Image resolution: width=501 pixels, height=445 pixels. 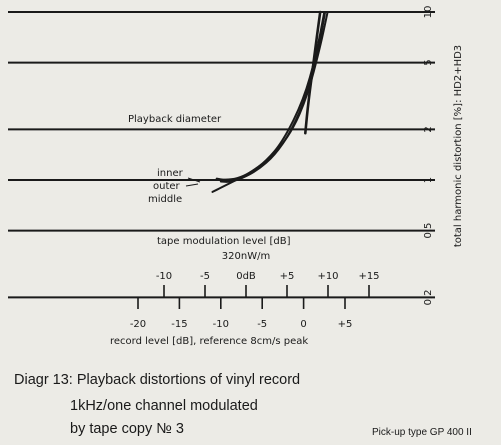 What do you see at coordinates (192, 185) in the screenshot?
I see `leader-outer` at bounding box center [192, 185].